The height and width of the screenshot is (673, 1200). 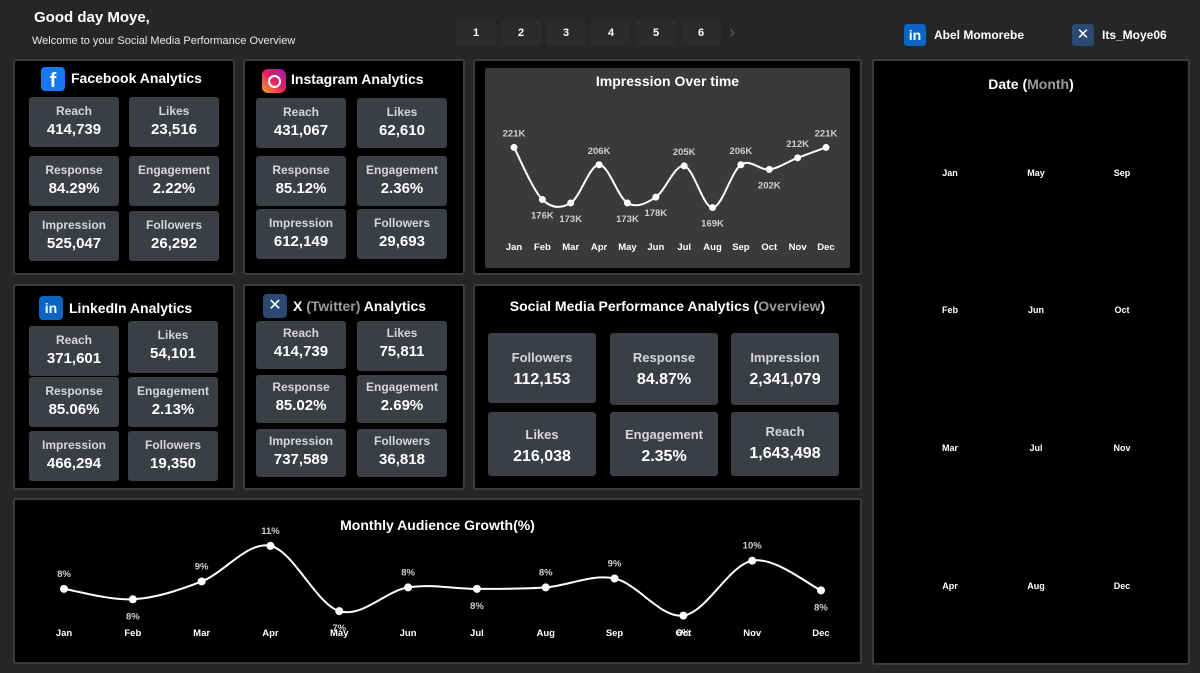 I want to click on month-button-mar: Mar, so click(x=949, y=448).